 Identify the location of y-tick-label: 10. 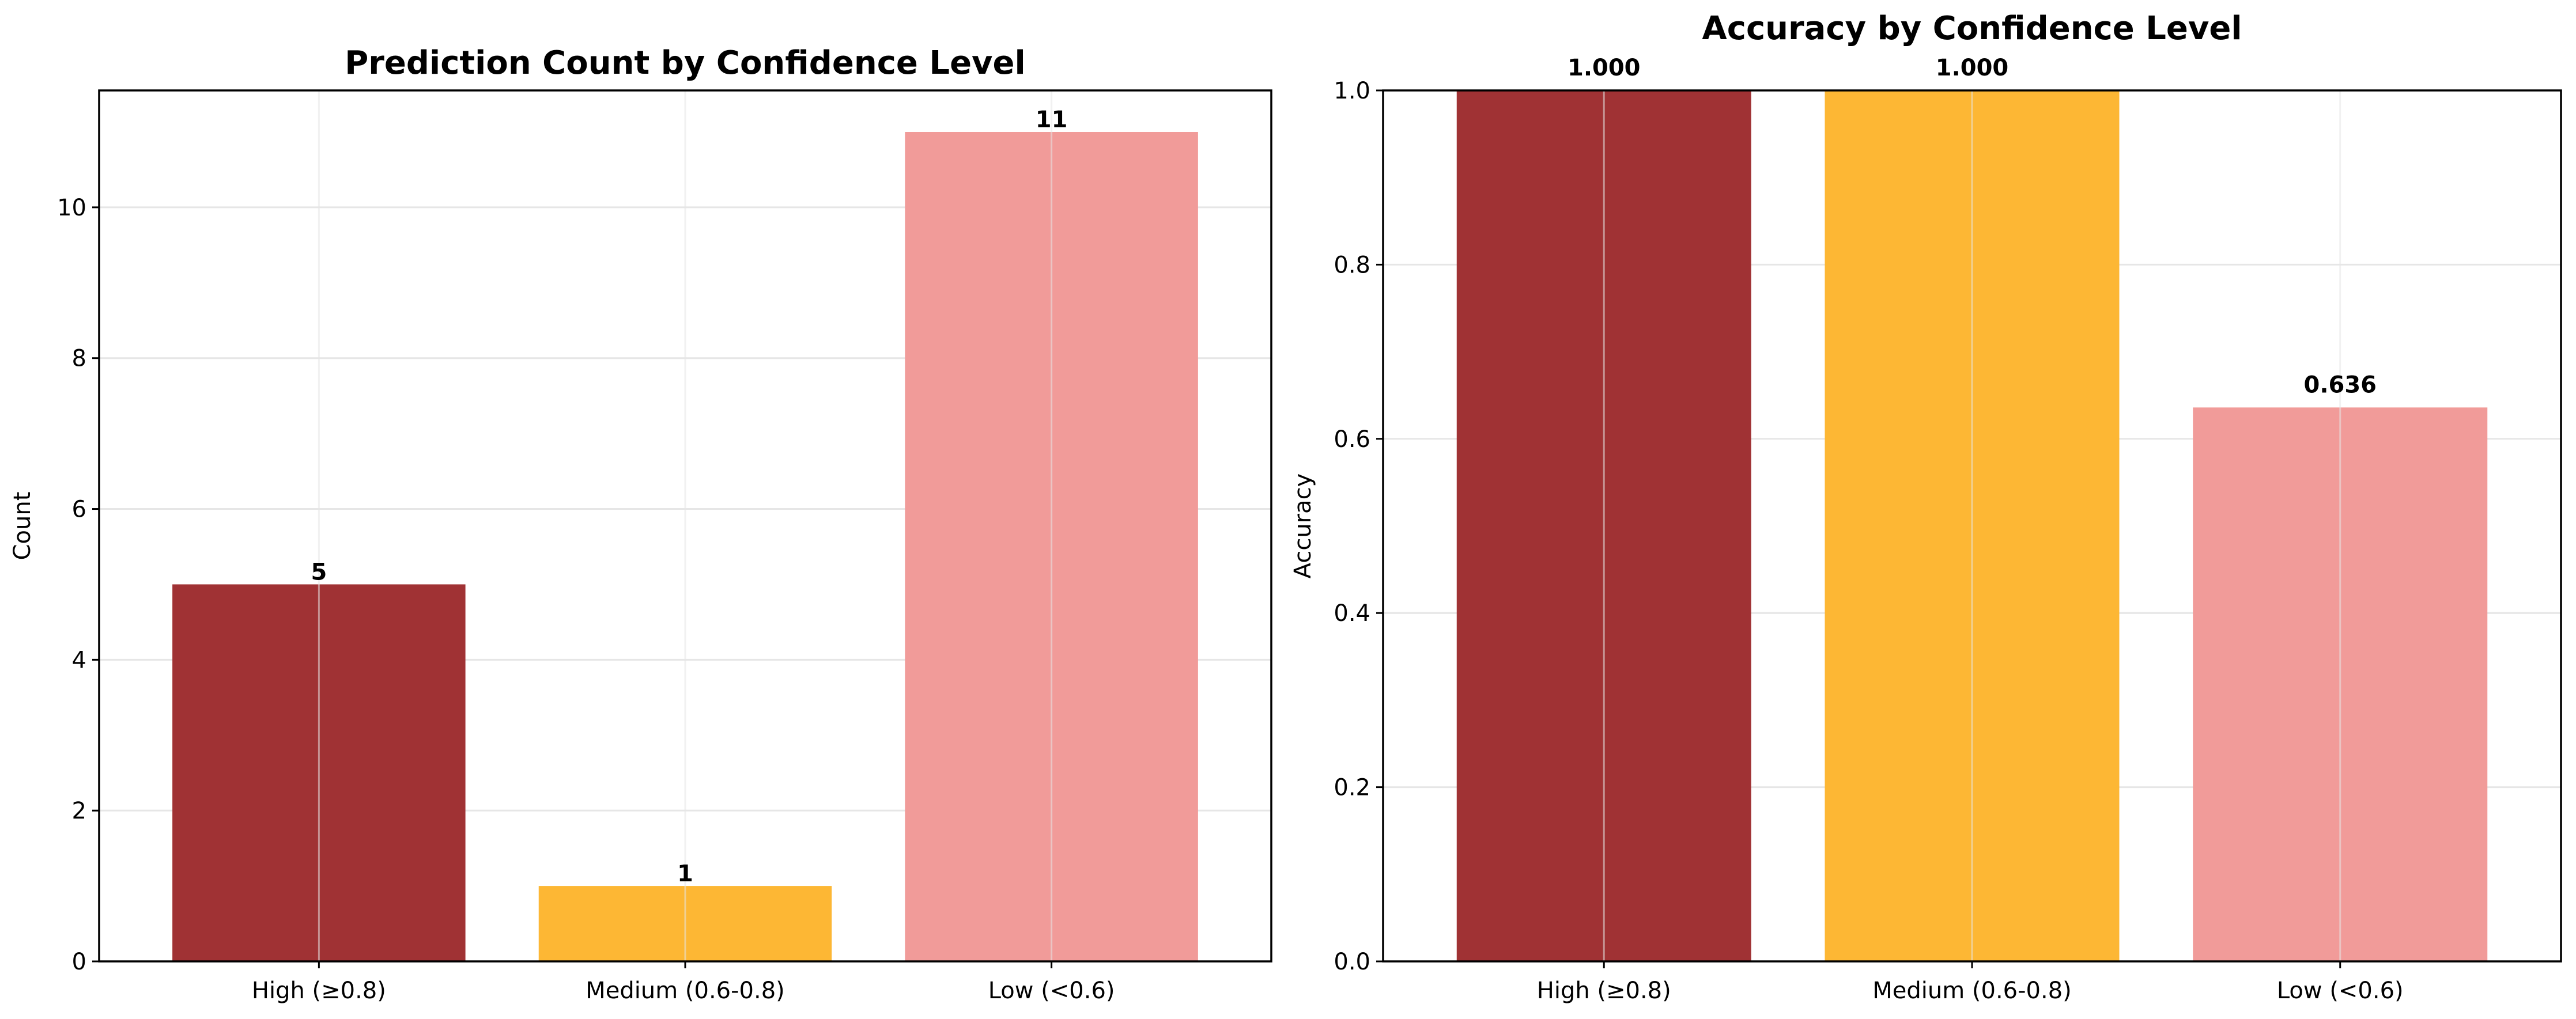
(71, 208).